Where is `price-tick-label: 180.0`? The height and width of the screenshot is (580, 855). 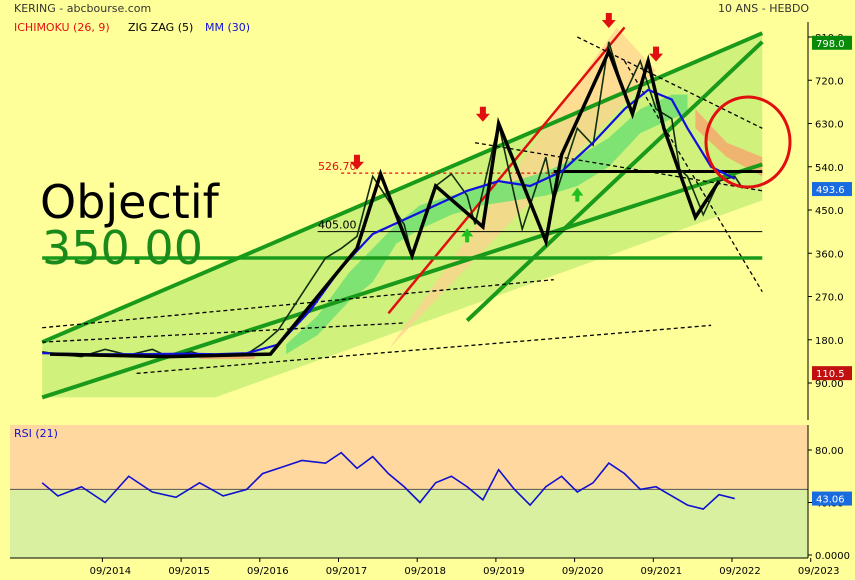 price-tick-label: 180.0 is located at coordinates (829, 341).